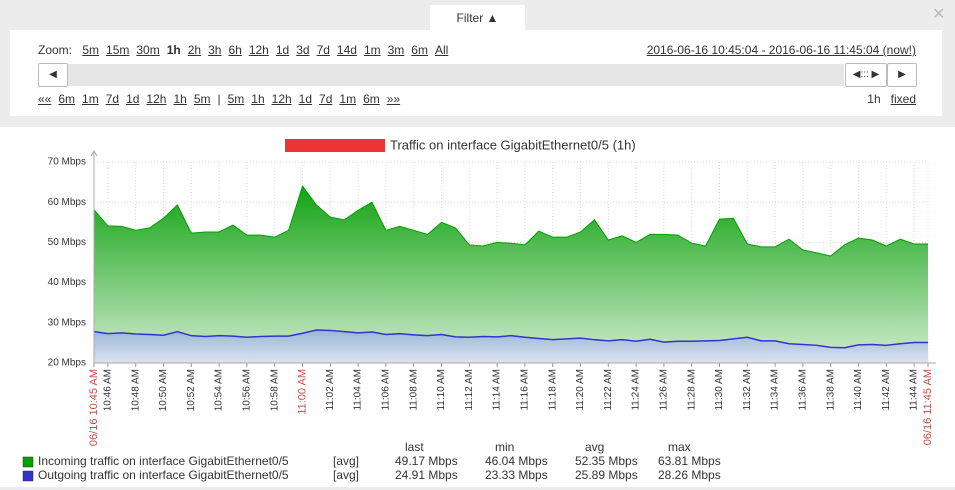  Describe the element at coordinates (414, 447) in the screenshot. I see `legend-header: last` at that location.